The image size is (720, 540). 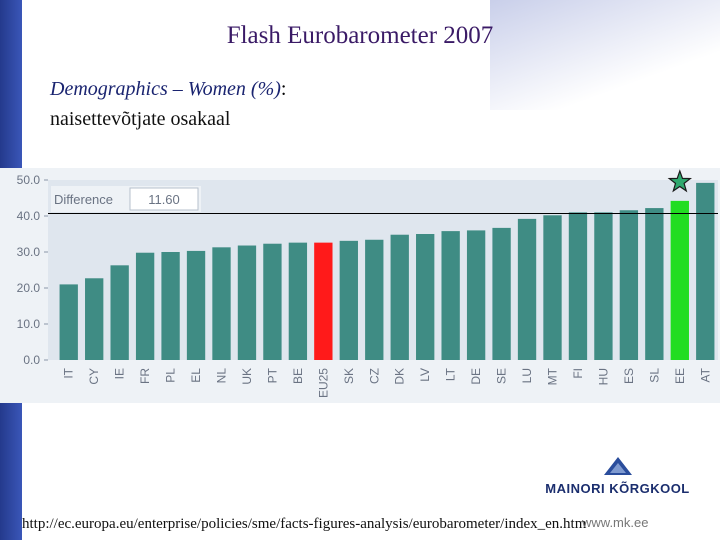 I want to click on y-tick-label: 10.0, so click(x=29, y=324).